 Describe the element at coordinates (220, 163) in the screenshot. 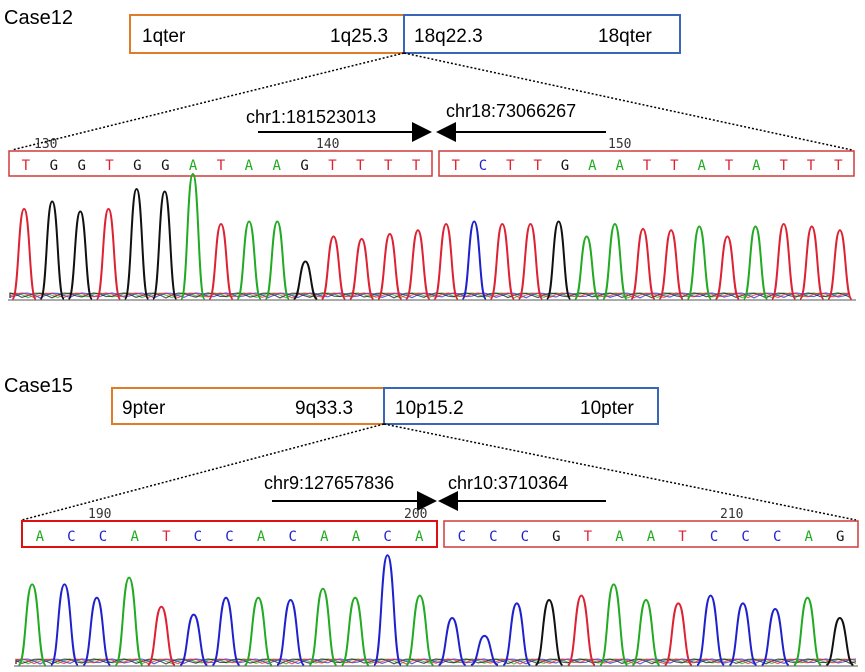

I see `case12-left-seq-box` at that location.